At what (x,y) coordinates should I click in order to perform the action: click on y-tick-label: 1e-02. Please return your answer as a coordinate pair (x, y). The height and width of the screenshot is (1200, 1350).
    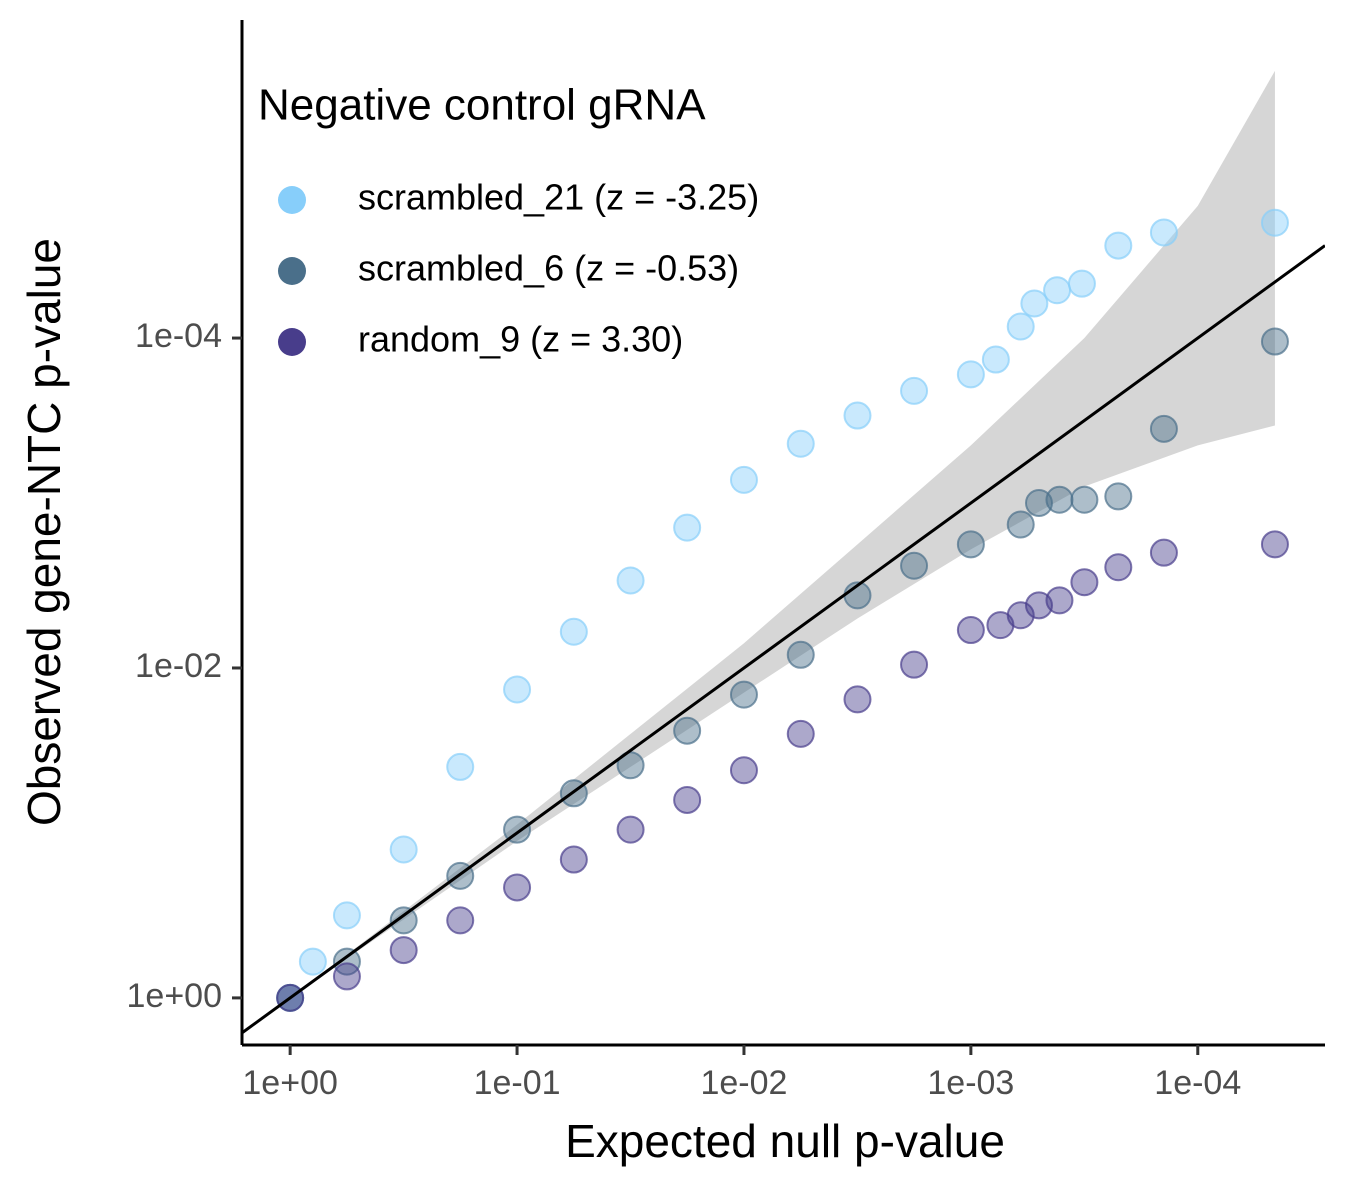
    Looking at the image, I should click on (178, 666).